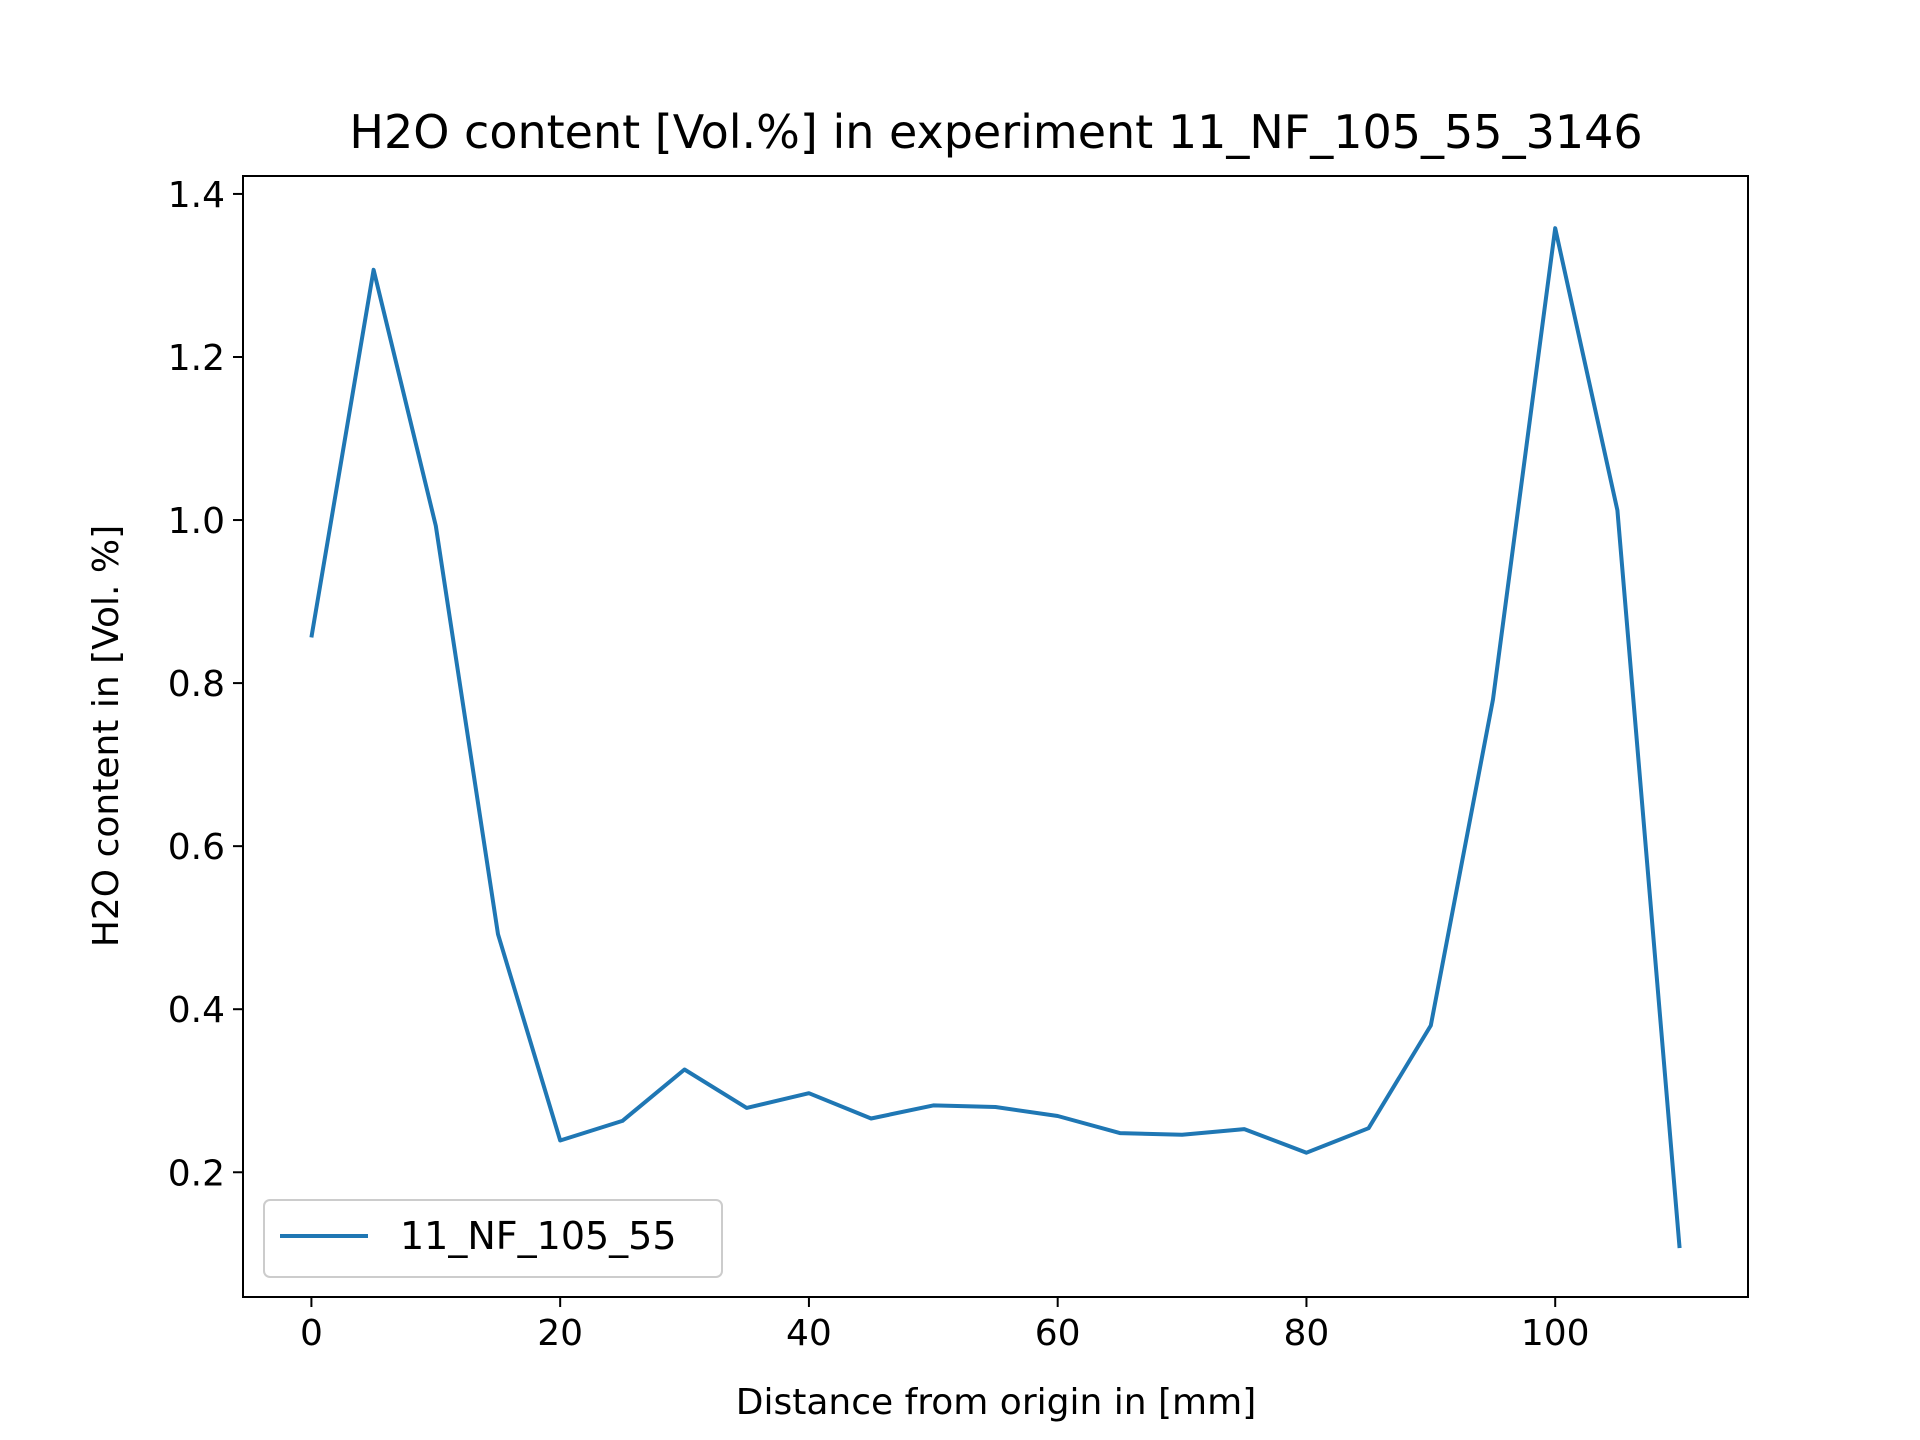 The height and width of the screenshot is (1440, 1920). Describe the element at coordinates (996, 1402) in the screenshot. I see `x-axis-label: Distance from origin in [mm]` at that location.